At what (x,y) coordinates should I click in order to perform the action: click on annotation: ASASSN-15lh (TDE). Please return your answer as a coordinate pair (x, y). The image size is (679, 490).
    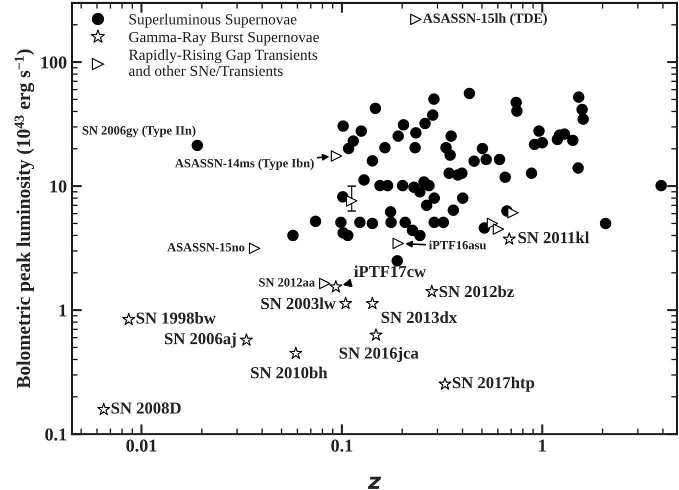
    Looking at the image, I should click on (484, 19).